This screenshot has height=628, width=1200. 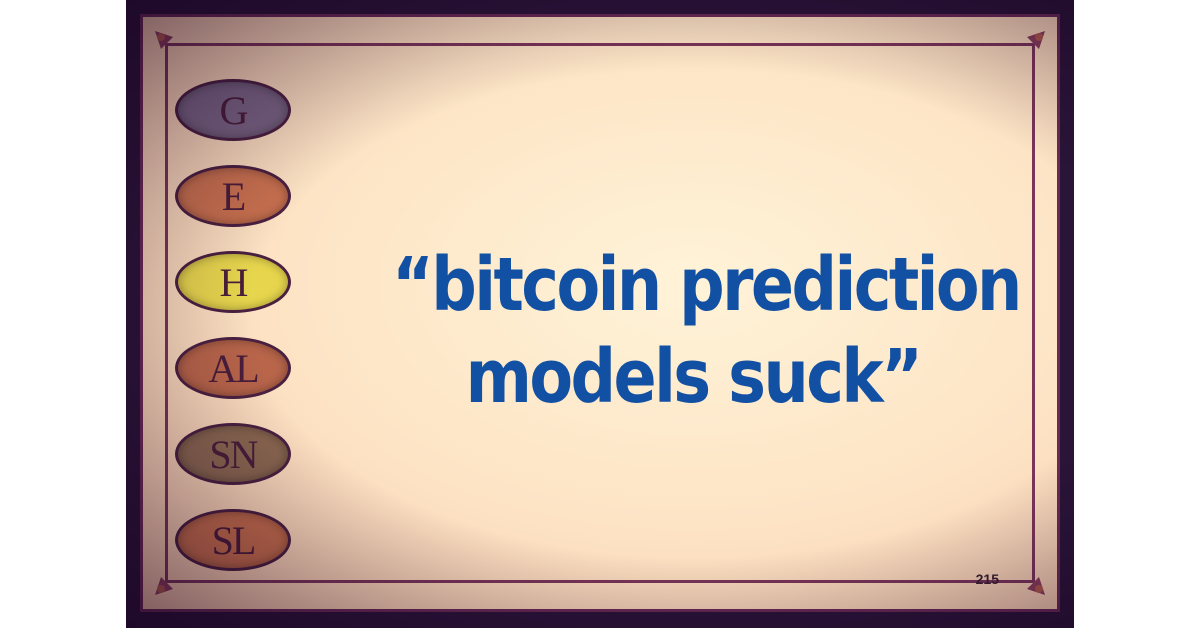 I want to click on category-pills: G E H AL SN SL, so click(x=235, y=317).